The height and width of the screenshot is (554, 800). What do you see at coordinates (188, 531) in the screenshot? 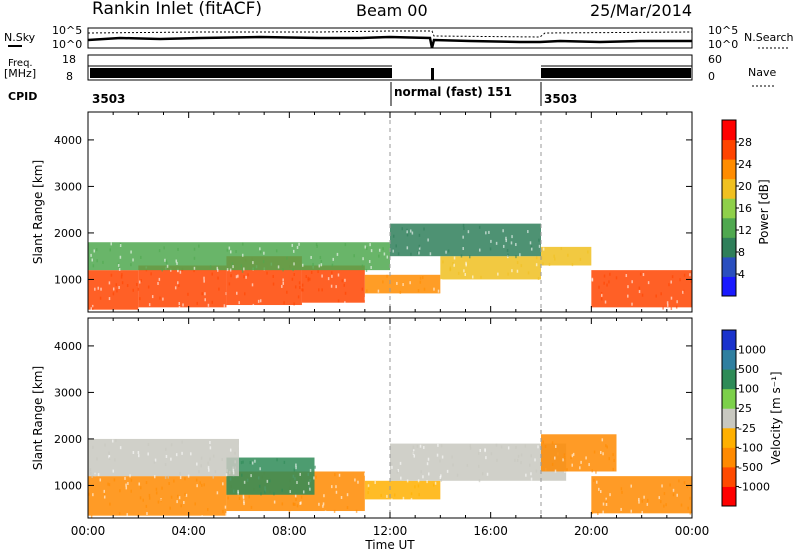
I see `x-tick-label: 04:00` at bounding box center [188, 531].